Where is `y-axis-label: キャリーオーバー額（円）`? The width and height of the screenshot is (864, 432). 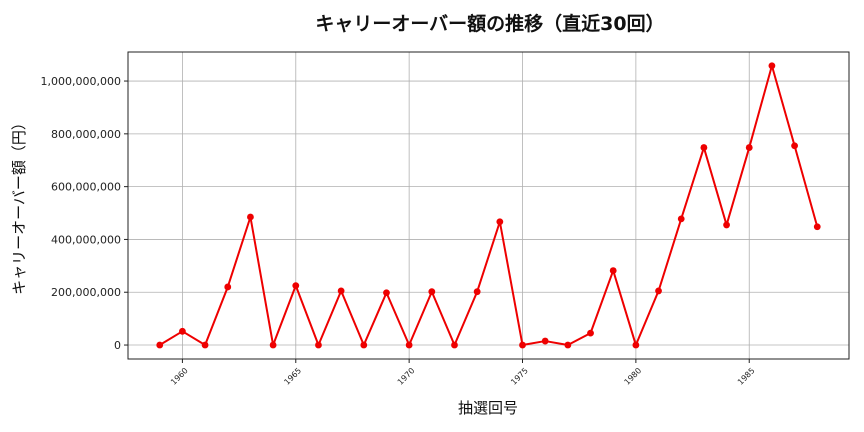
y-axis-label: キャリーオーバー額（円） is located at coordinates (19, 205).